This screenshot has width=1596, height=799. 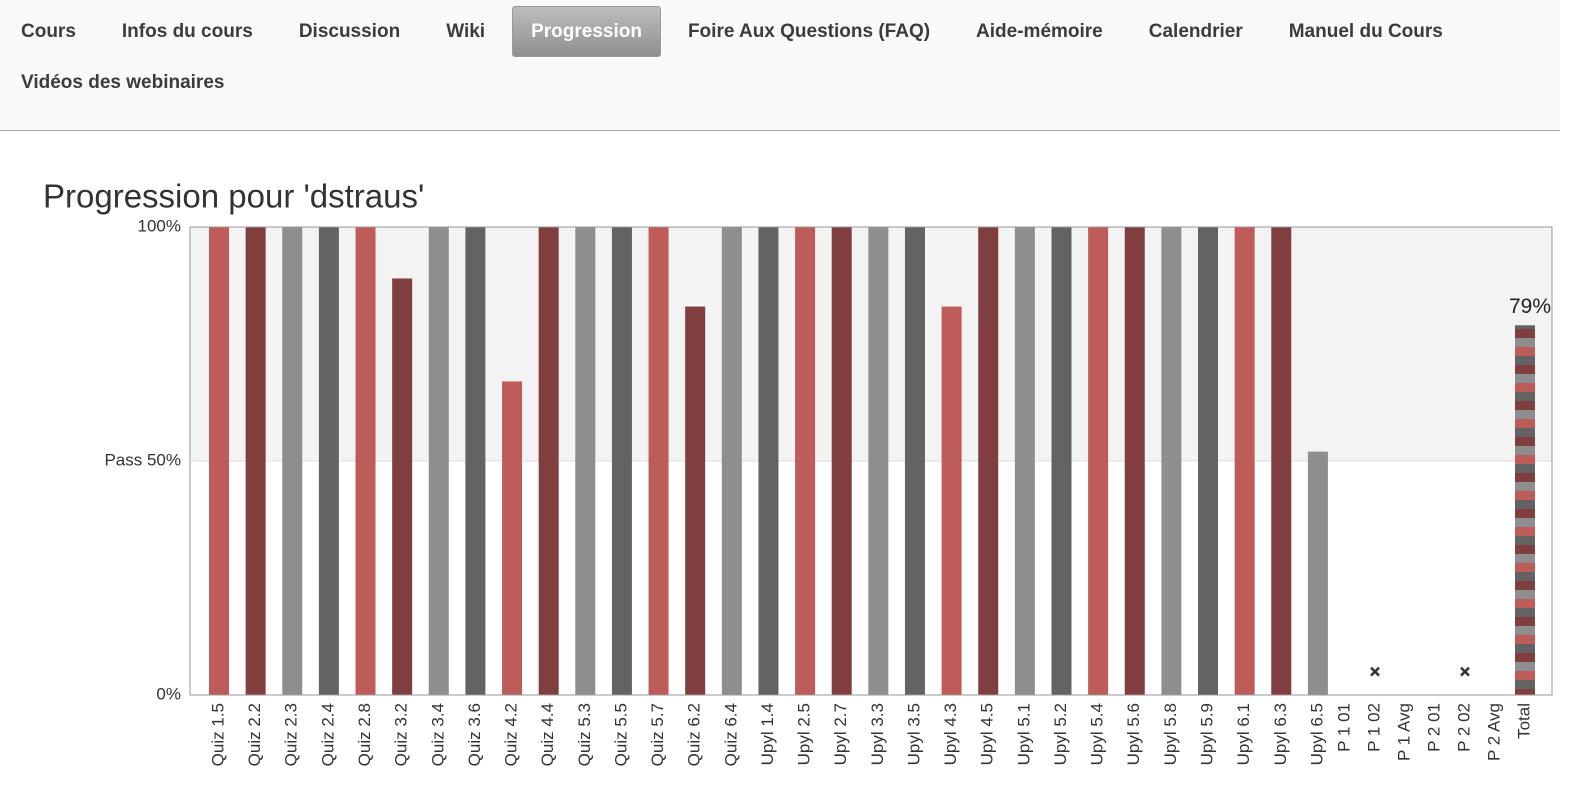 I want to click on x-tick-label: Quiz 2.3, so click(x=291, y=734).